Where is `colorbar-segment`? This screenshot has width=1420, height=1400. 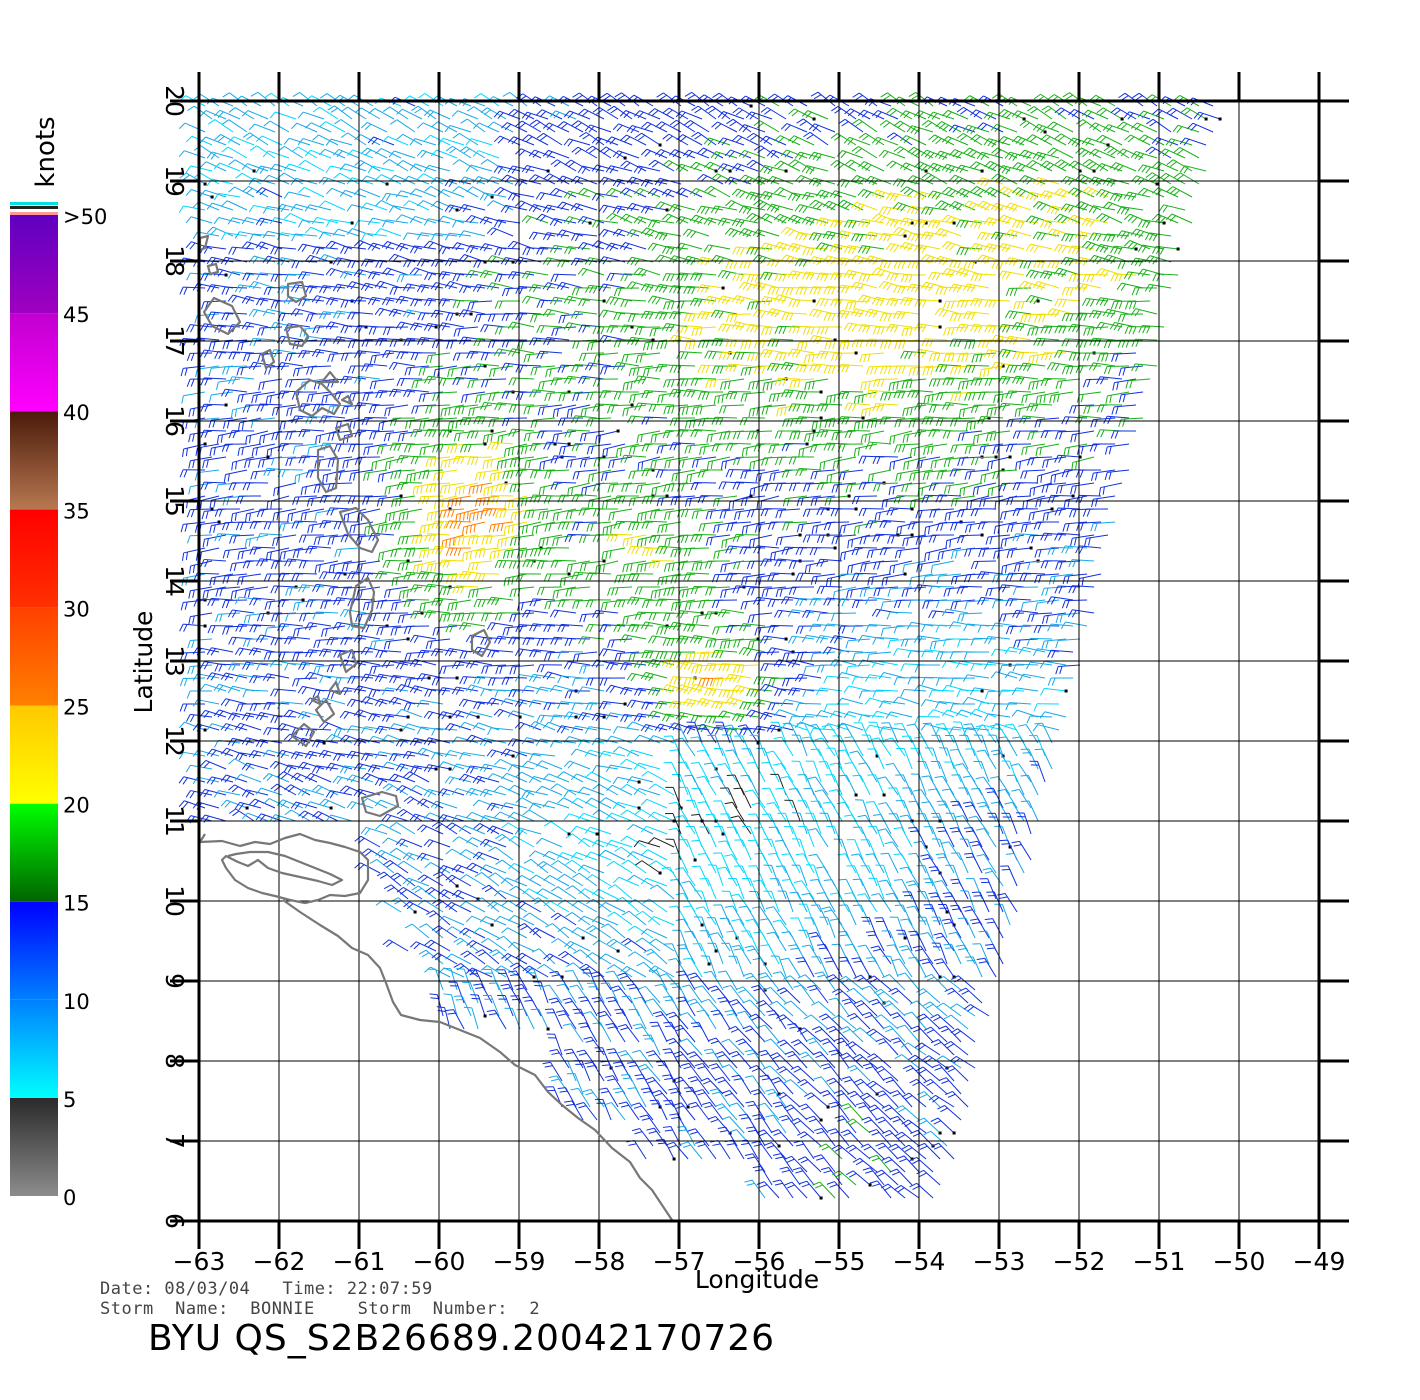
colorbar-segment is located at coordinates (34, 754).